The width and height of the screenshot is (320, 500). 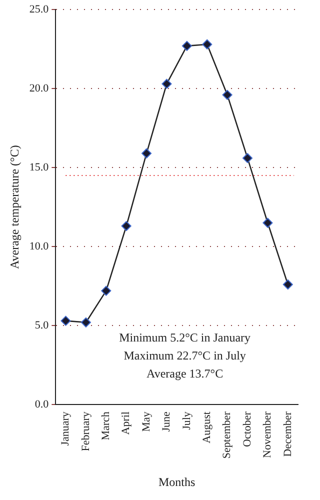 What do you see at coordinates (42, 404) in the screenshot?
I see `y-tick-label: 0.0` at bounding box center [42, 404].